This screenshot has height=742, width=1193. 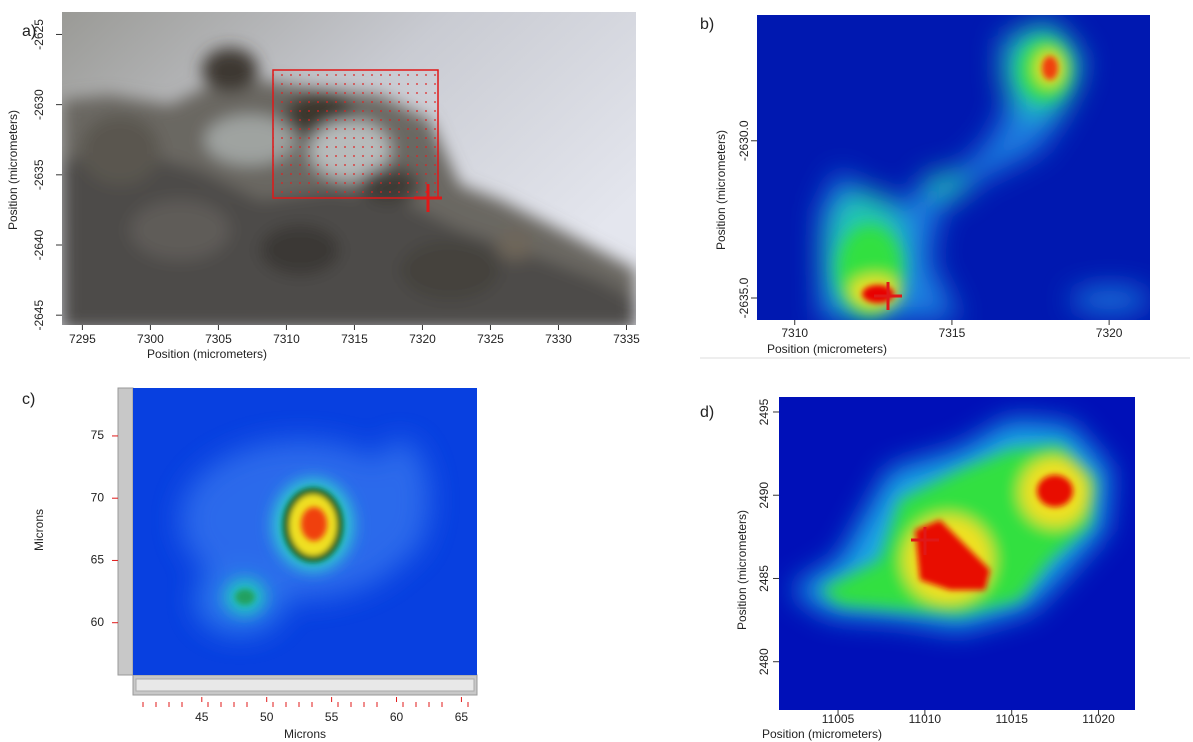 What do you see at coordinates (707, 24) in the screenshot?
I see `panel-label: b)` at bounding box center [707, 24].